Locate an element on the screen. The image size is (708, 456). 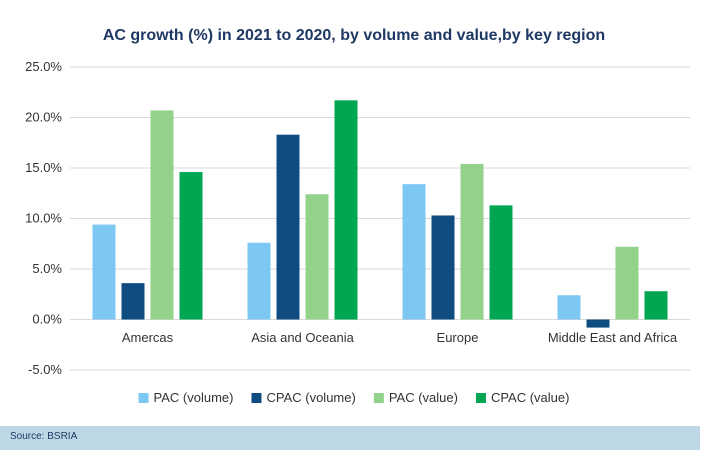
legend-item: CPAC (value) is located at coordinates (522, 397).